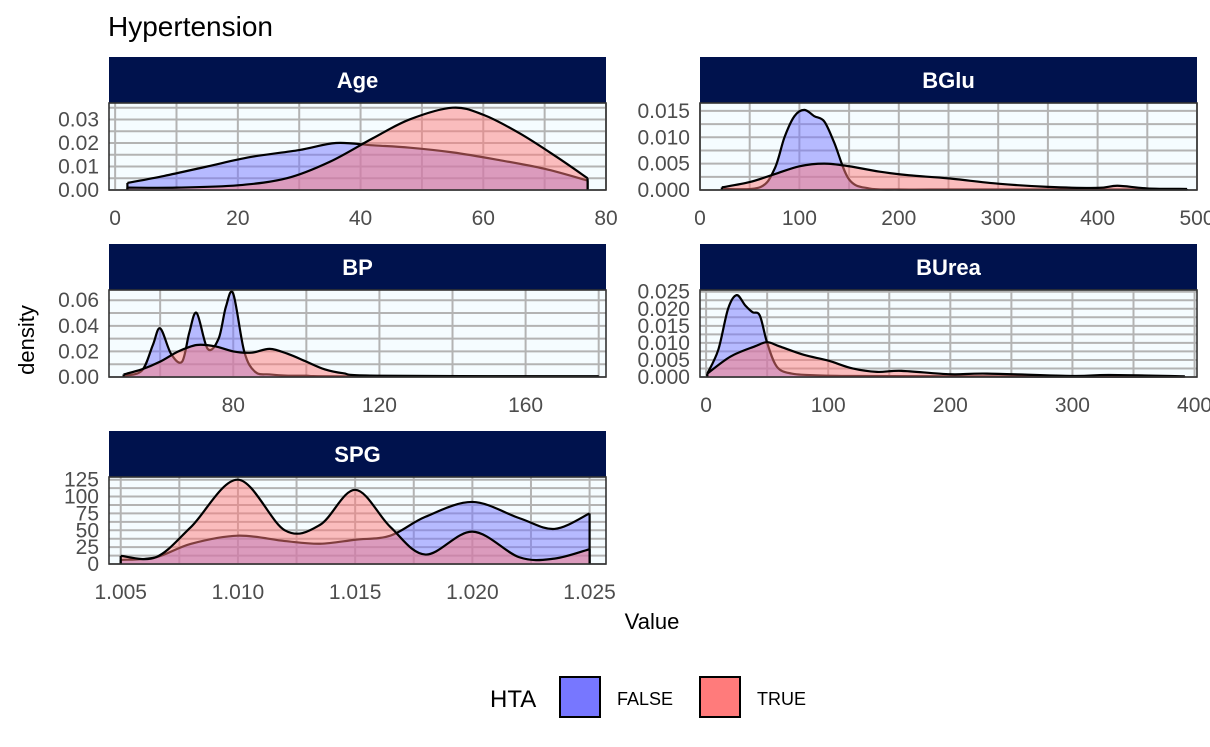  What do you see at coordinates (238, 592) in the screenshot?
I see `x-tick-label: 1.010` at bounding box center [238, 592].